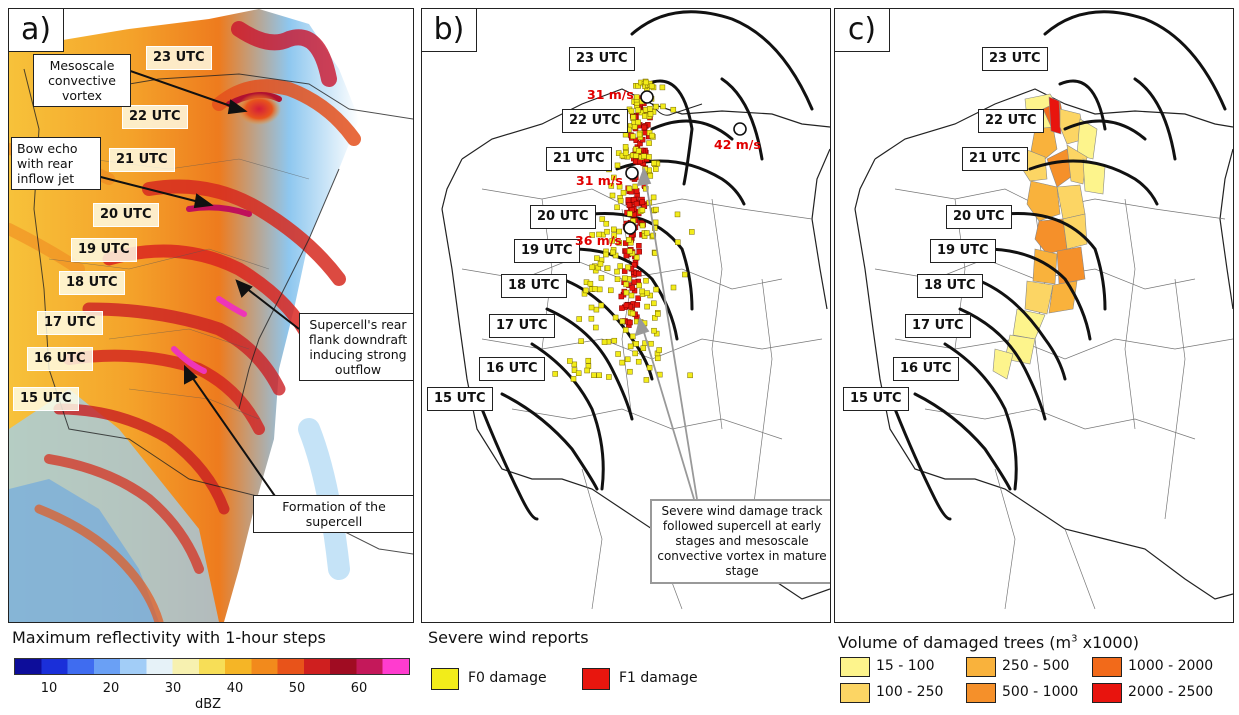 The image size is (1239, 715). Describe the element at coordinates (1108, 642) in the screenshot. I see `trees-legend-title-suffix: x1000)` at that location.